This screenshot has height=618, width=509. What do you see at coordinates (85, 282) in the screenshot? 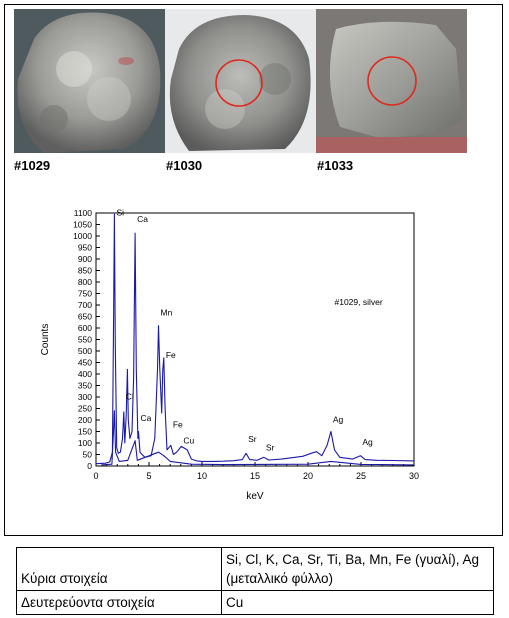
I see `y-tick-label: 800` at bounding box center [85, 282].